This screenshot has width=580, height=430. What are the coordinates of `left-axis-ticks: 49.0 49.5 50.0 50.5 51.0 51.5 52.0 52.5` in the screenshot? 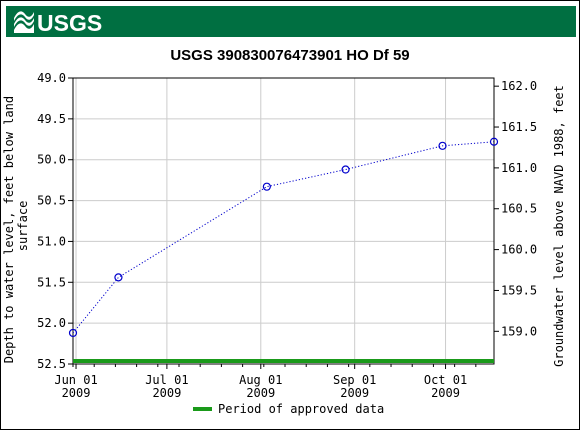 It's located at (55, 221).